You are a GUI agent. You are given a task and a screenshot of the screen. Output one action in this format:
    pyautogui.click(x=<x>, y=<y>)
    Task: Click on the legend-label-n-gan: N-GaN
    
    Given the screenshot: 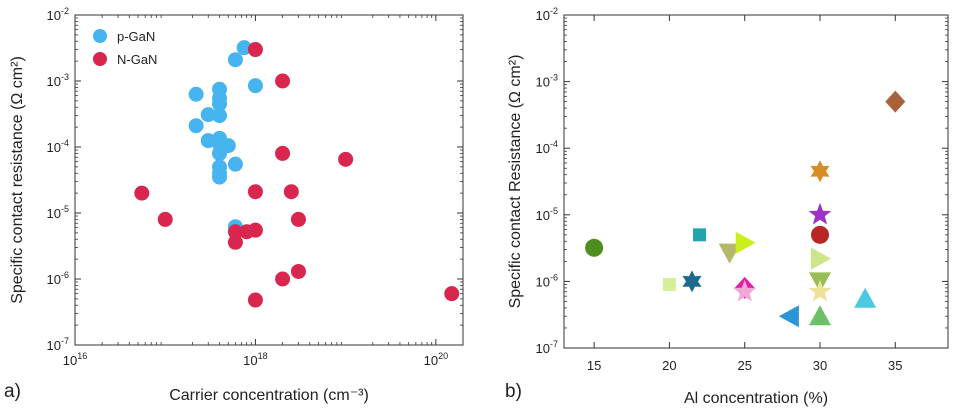 What is the action you would take?
    pyautogui.click(x=137, y=59)
    